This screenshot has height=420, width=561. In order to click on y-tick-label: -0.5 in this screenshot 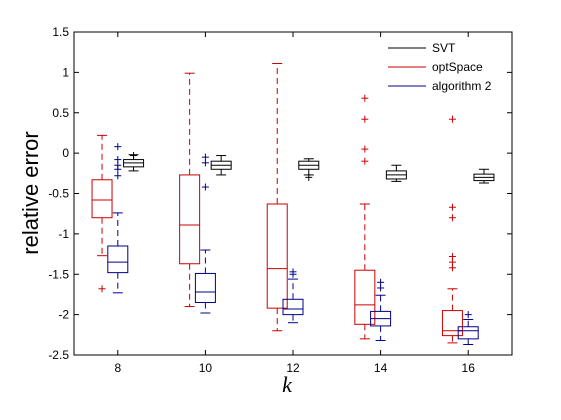, I will do `click(58, 194)`.